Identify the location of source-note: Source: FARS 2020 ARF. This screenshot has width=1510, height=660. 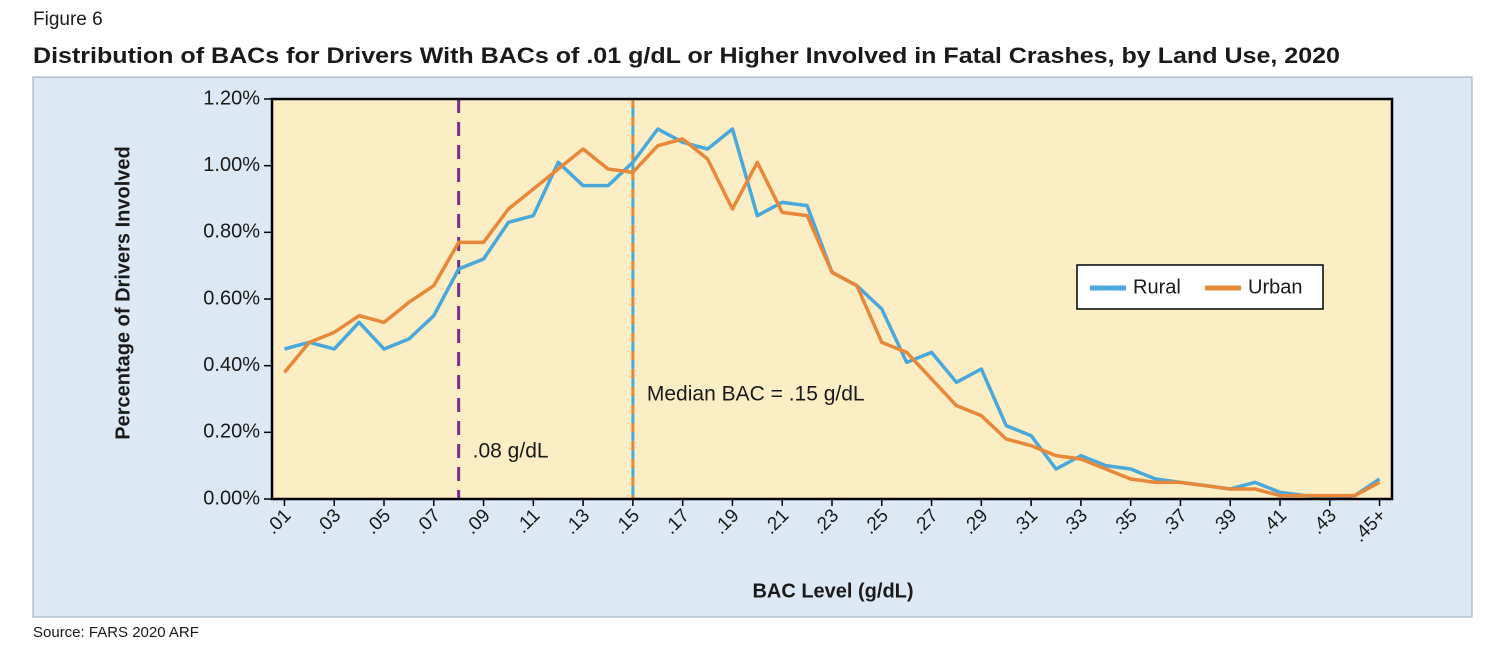
(116, 632).